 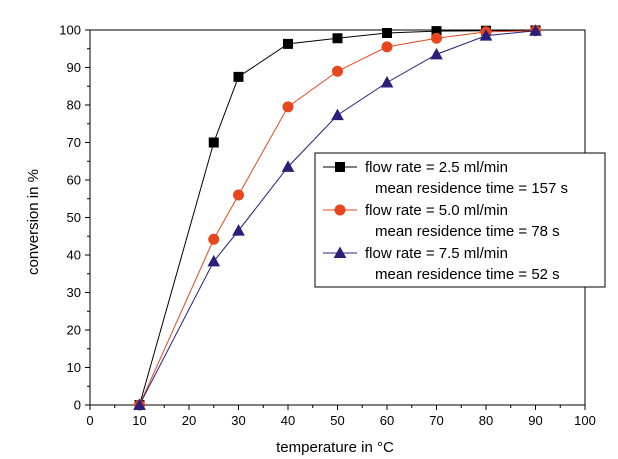 I want to click on legend-sublabel: mean residence time = 78 s, so click(x=467, y=231).